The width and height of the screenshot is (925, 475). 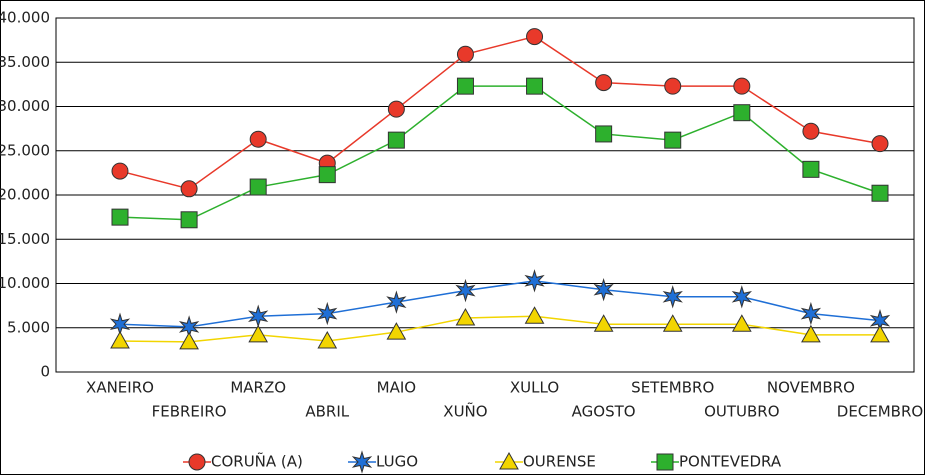 What do you see at coordinates (25, 18) in the screenshot?
I see `y-tick-label: 40.000` at bounding box center [25, 18].